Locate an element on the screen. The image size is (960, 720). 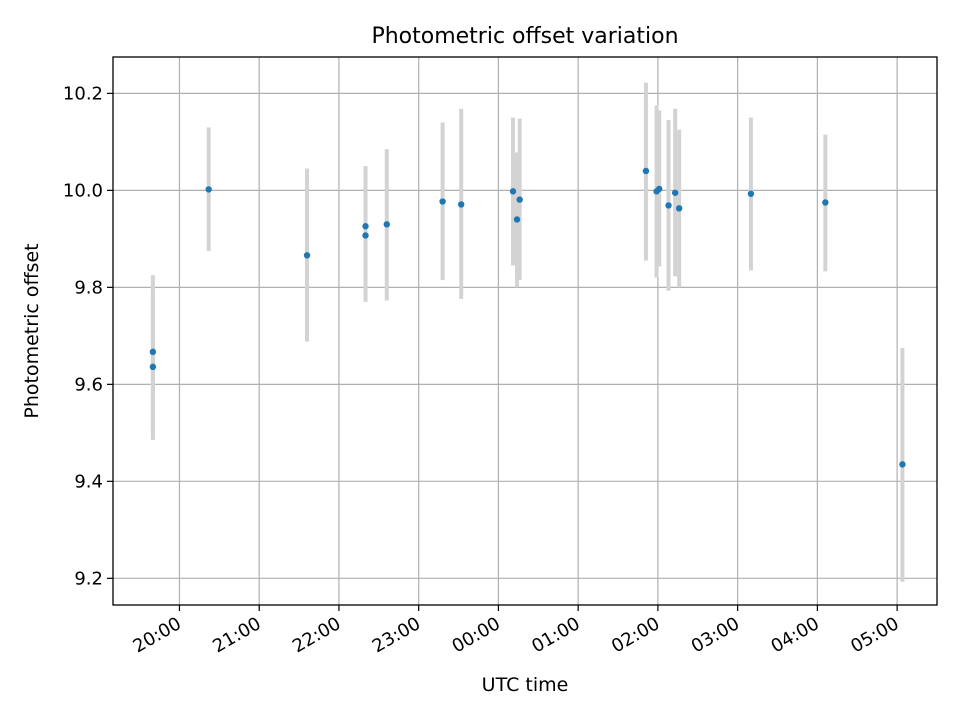
x-tick-label: 05:00 is located at coordinates (874, 635).